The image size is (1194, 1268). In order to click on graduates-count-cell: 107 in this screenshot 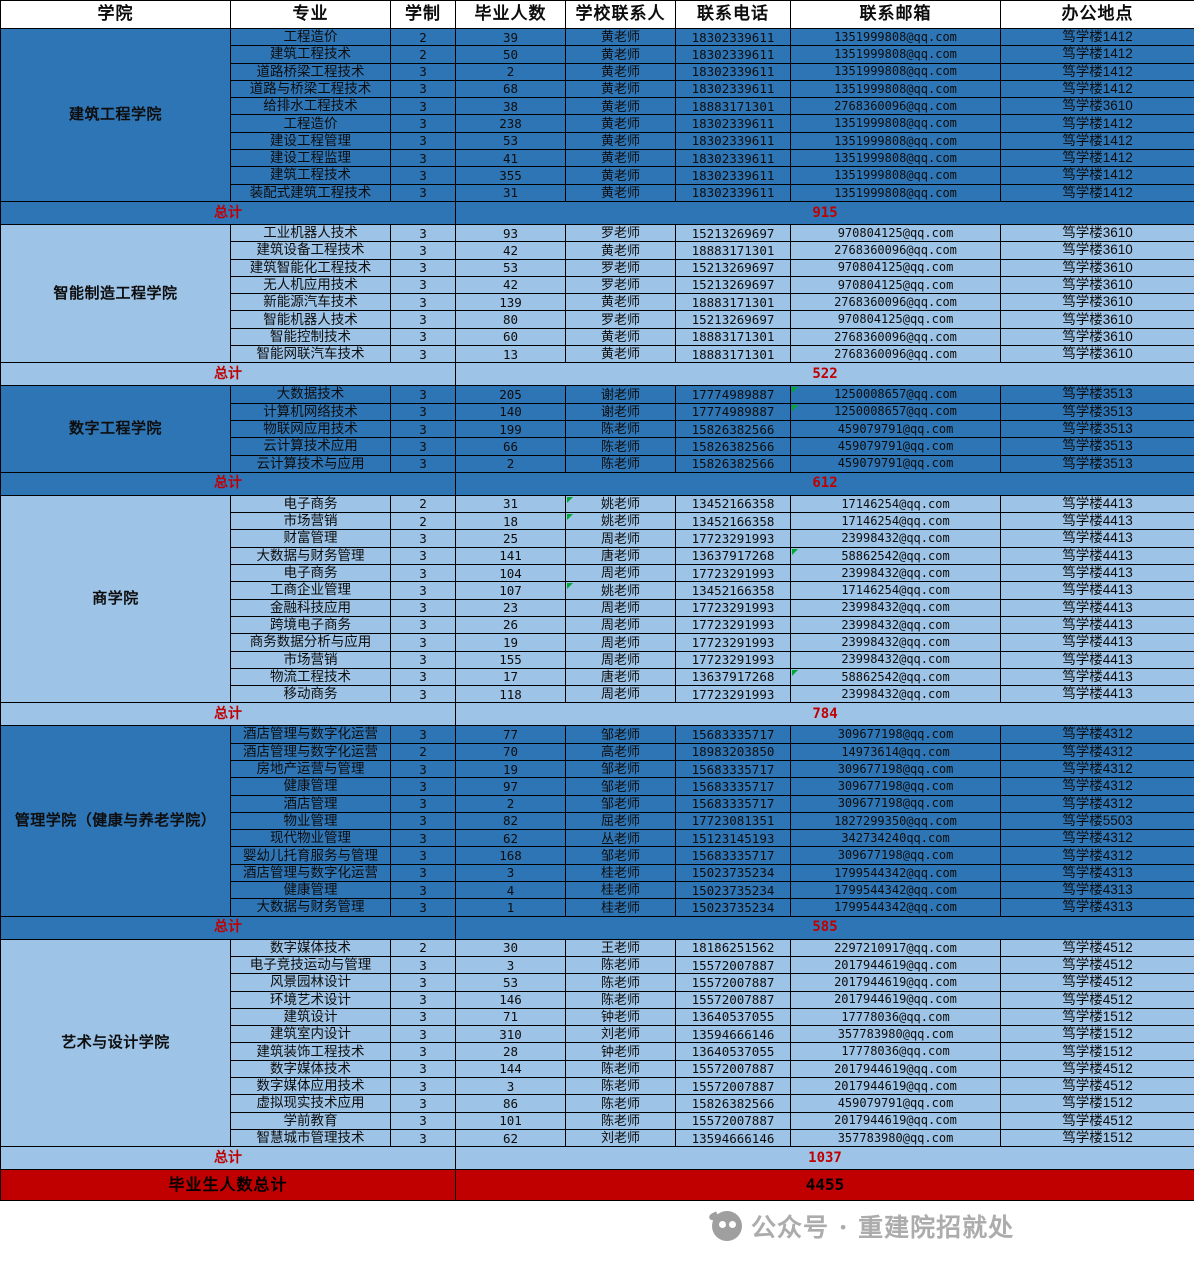, I will do `click(510, 590)`.